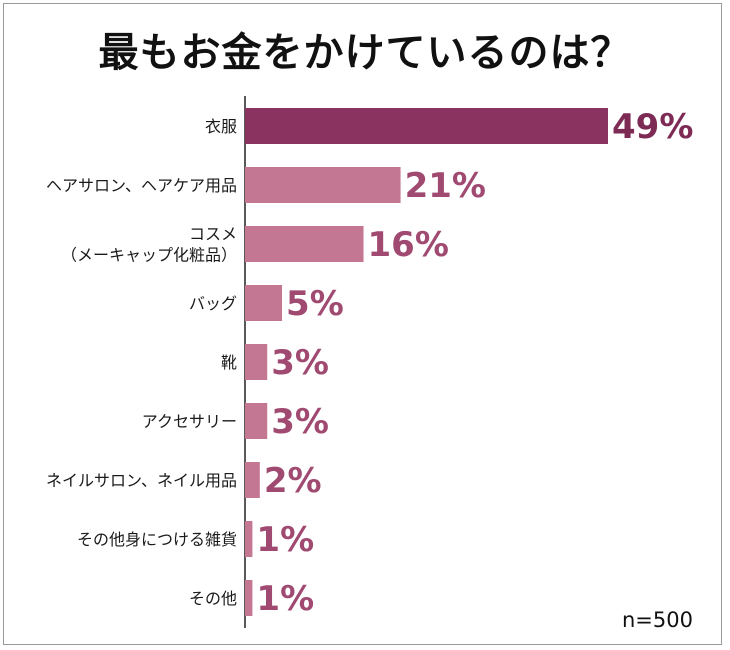 The image size is (730, 650). What do you see at coordinates (213, 598) in the screenshot?
I see `category-label-9: その他` at bounding box center [213, 598].